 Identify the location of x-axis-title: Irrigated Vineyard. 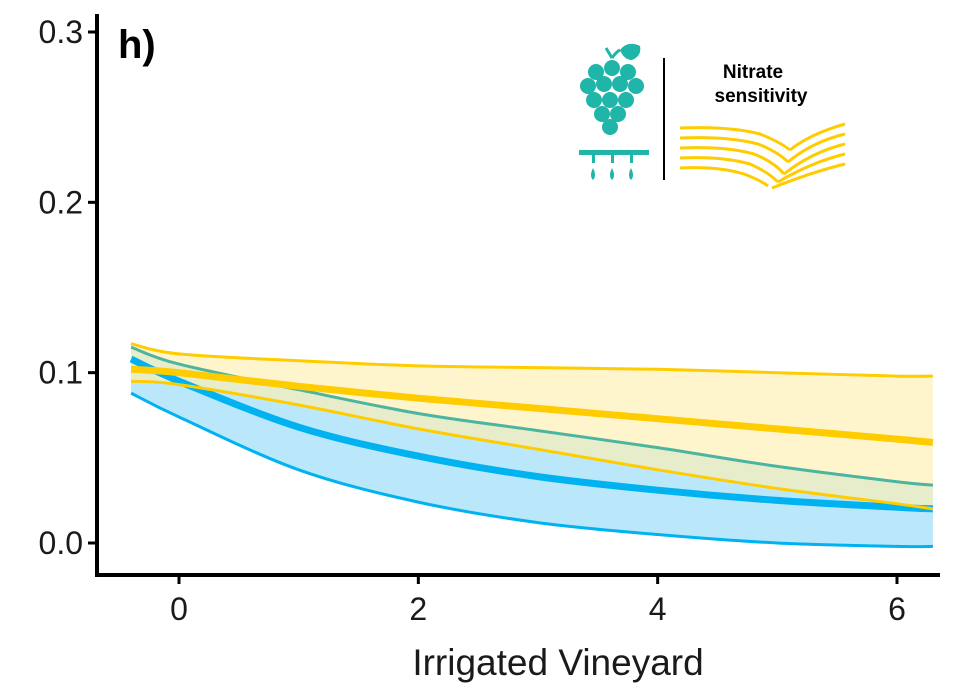
(557, 662).